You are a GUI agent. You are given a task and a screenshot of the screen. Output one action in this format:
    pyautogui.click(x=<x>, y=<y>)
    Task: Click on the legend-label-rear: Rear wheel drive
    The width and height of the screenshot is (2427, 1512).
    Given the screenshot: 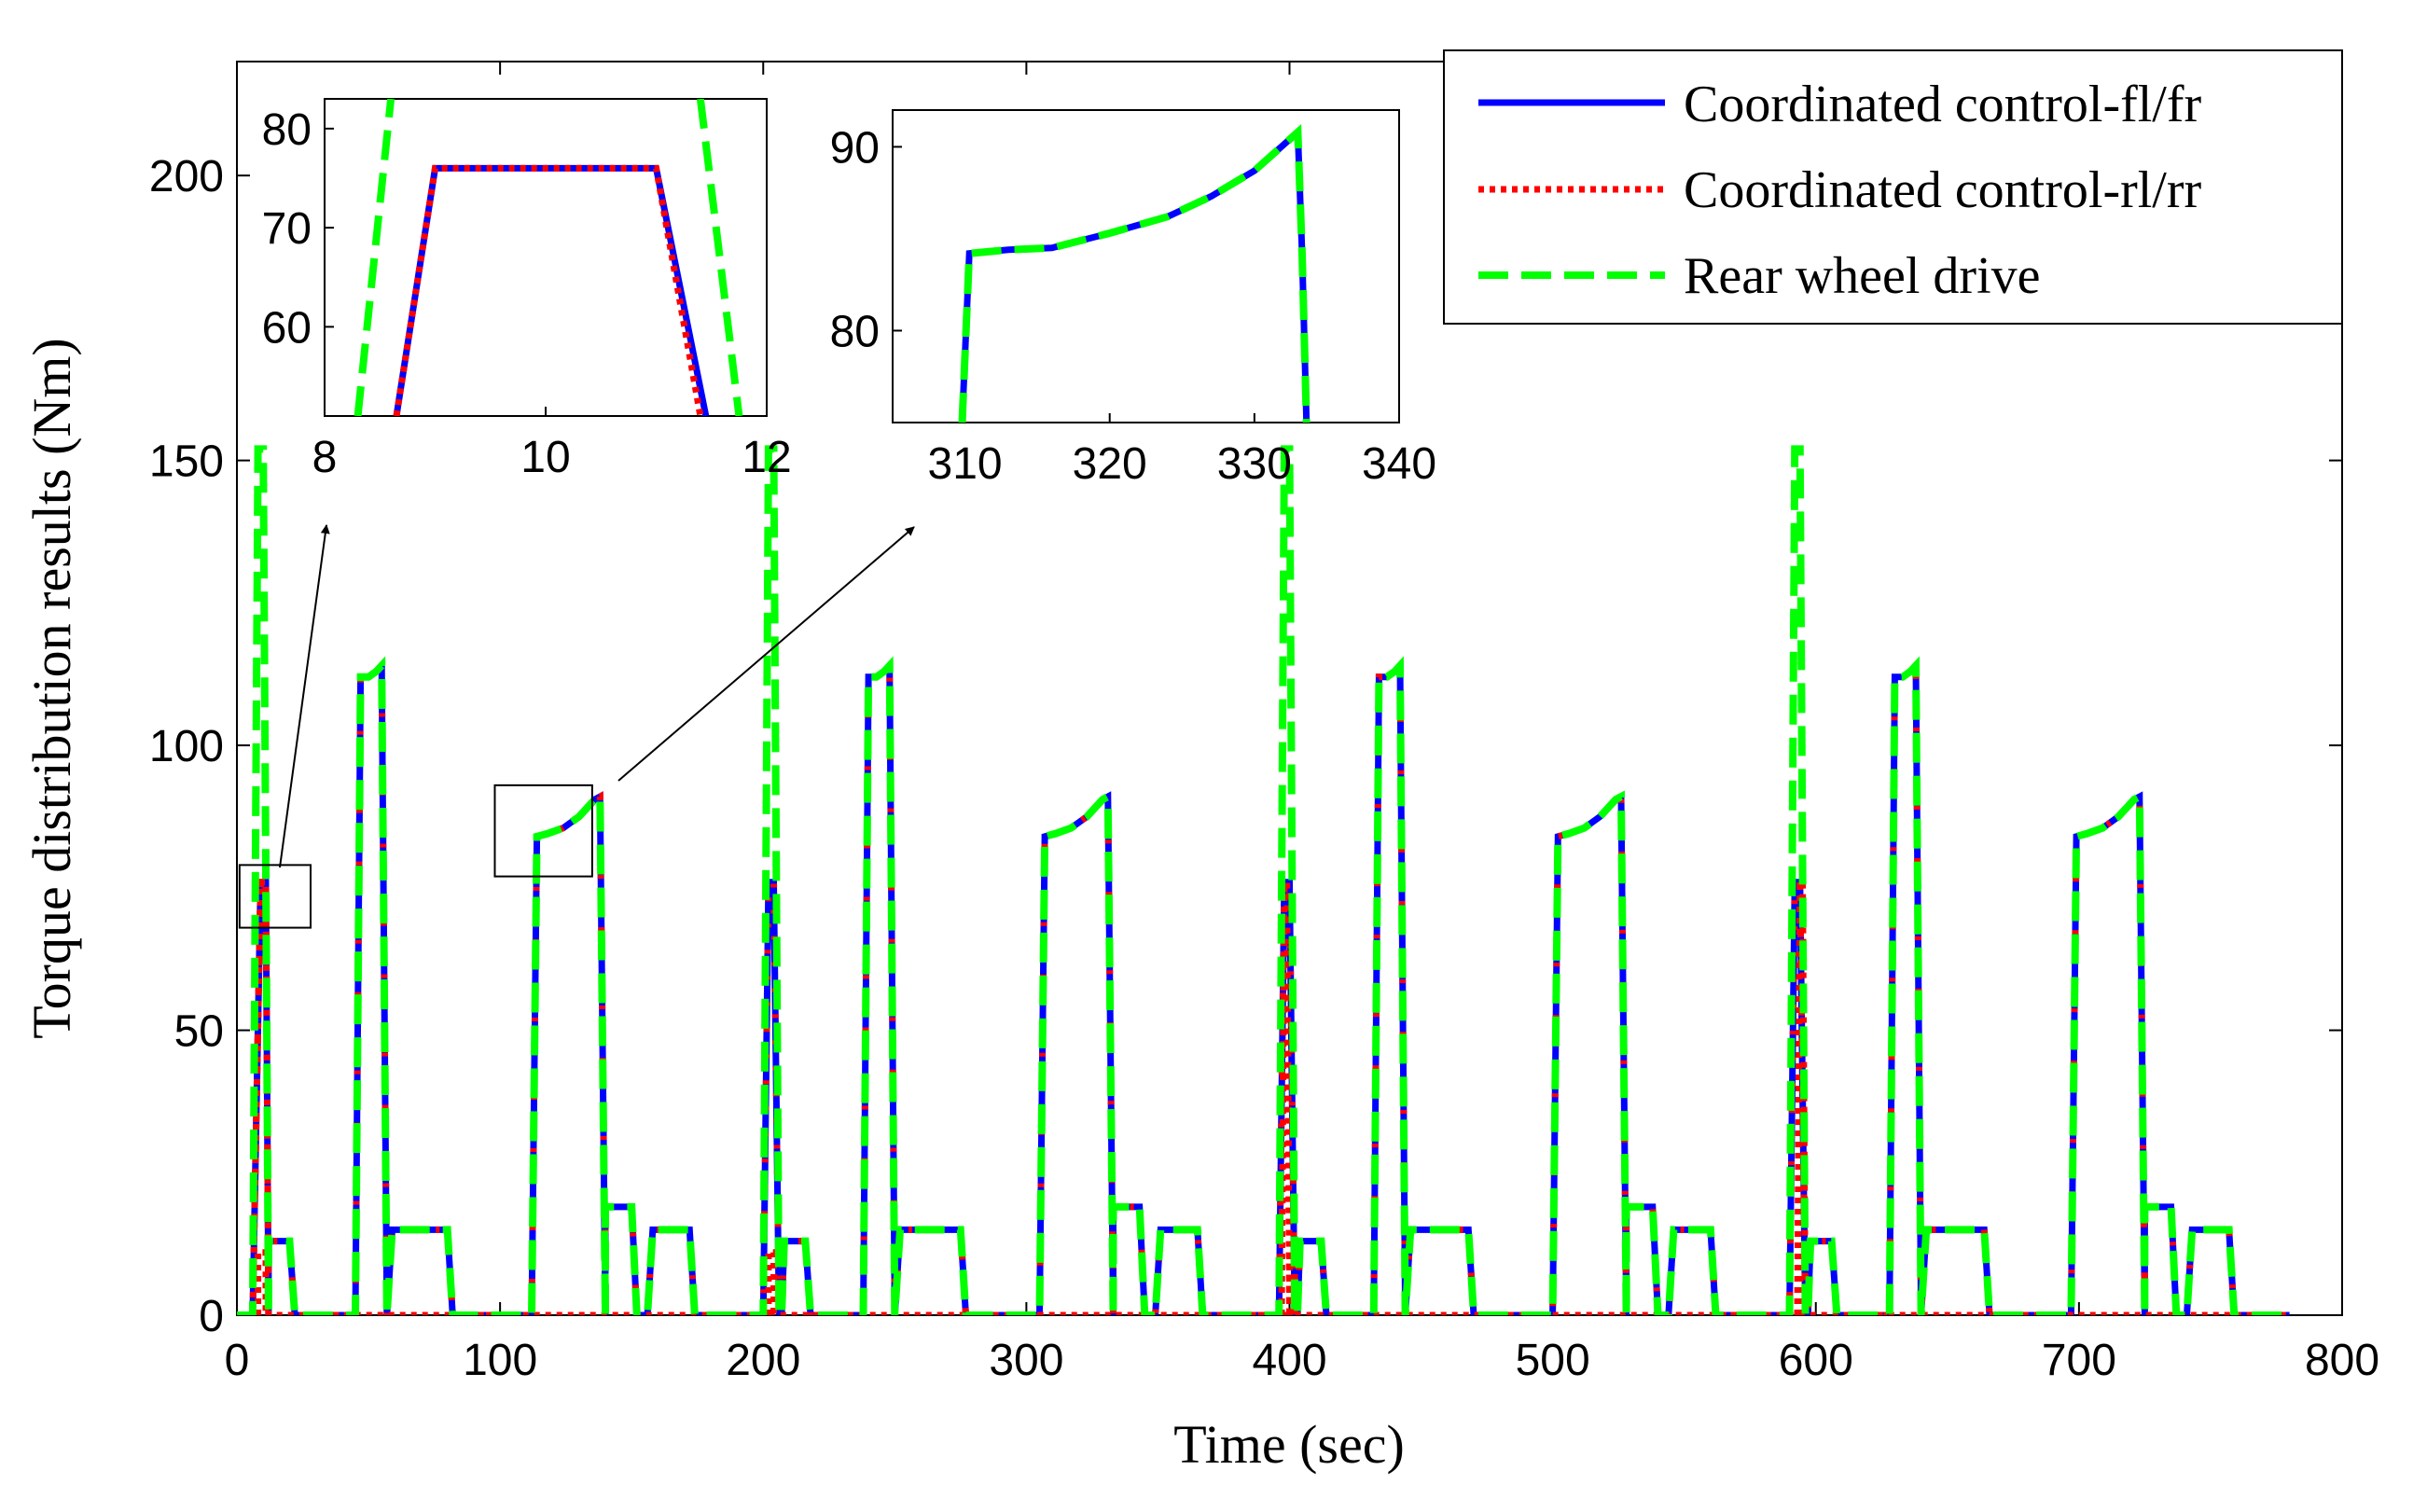 What is the action you would take?
    pyautogui.click(x=1862, y=276)
    